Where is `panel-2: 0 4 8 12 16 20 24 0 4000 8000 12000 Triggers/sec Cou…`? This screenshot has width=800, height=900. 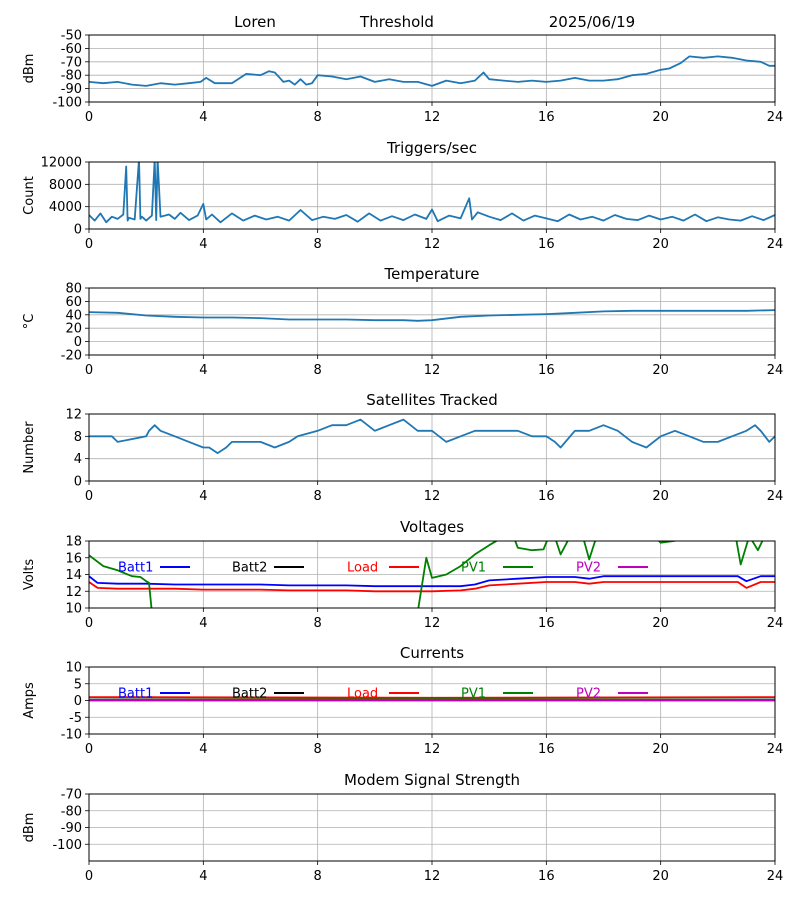
panel-2: 0 4 8 12 16 20 24 0 4000 8000 12000 Triggers/sec Cou… is located at coordinates (402, 195).